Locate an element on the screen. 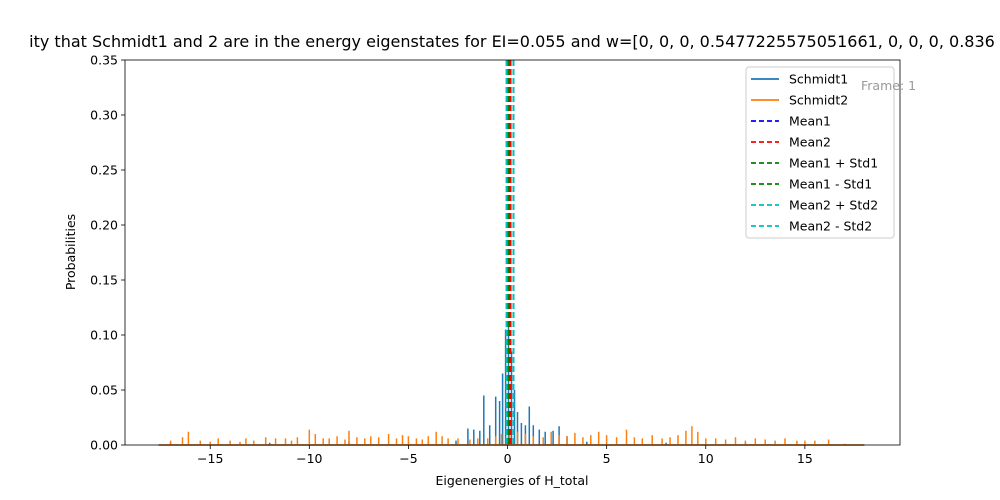 This screenshot has width=1000, height=500. x-tick-label: −10 is located at coordinates (309, 458).